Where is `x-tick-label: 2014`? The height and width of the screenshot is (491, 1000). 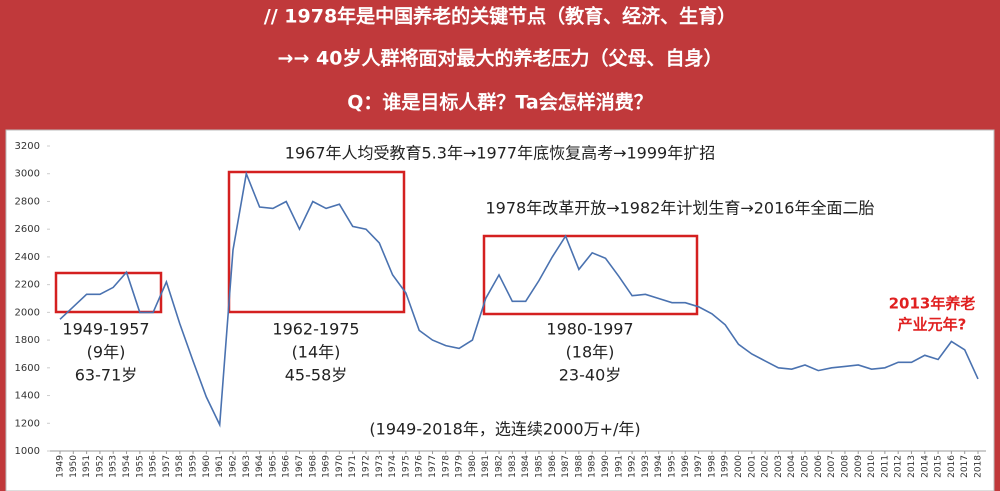
x-tick-label: 2014 is located at coordinates (925, 466).